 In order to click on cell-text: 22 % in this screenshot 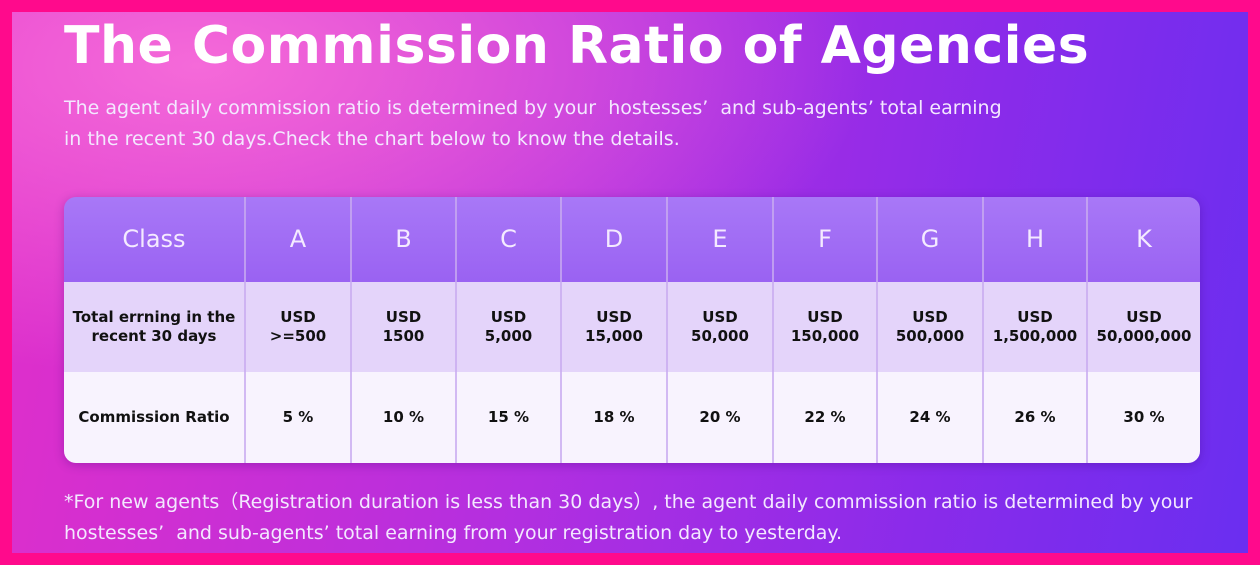, I will do `click(825, 417)`.